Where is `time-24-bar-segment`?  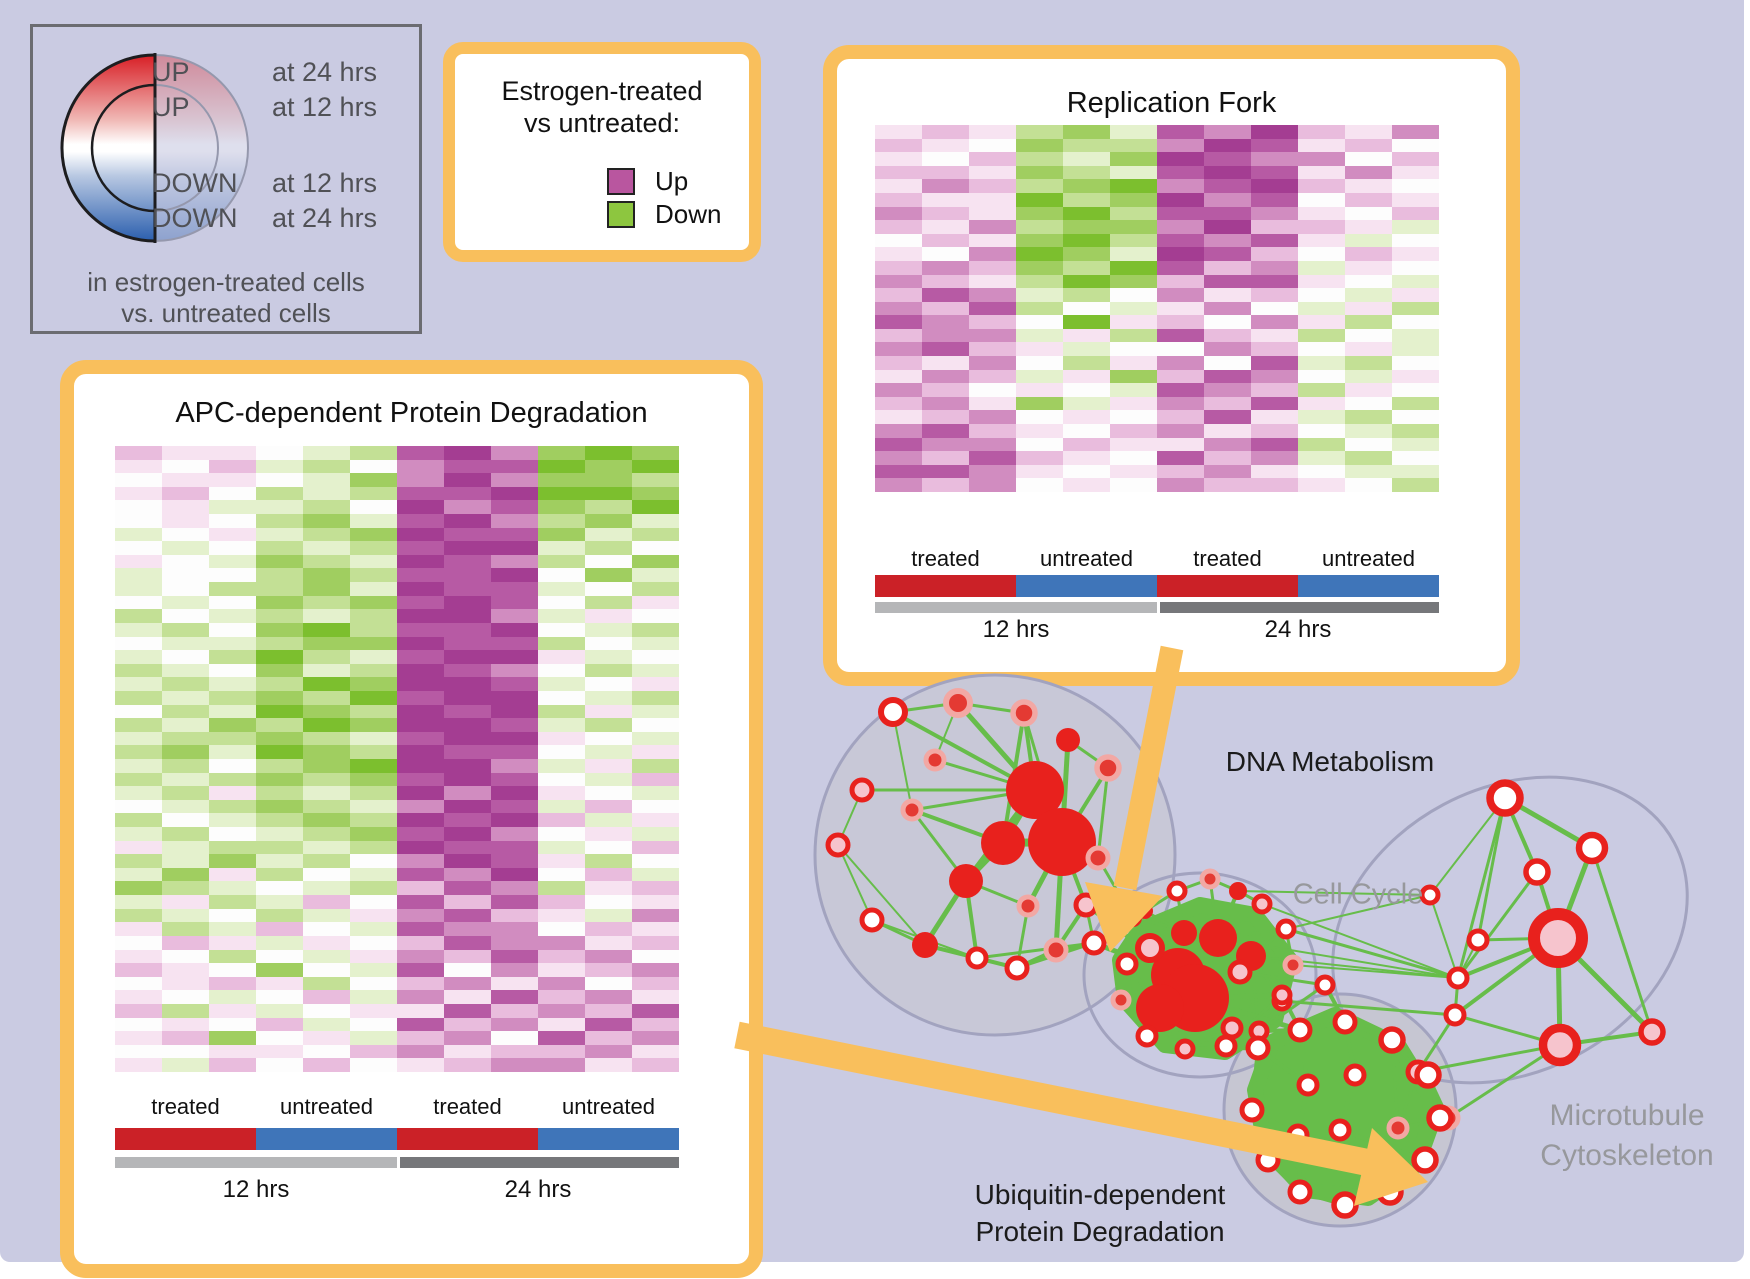
time-24-bar-segment is located at coordinates (538, 1162).